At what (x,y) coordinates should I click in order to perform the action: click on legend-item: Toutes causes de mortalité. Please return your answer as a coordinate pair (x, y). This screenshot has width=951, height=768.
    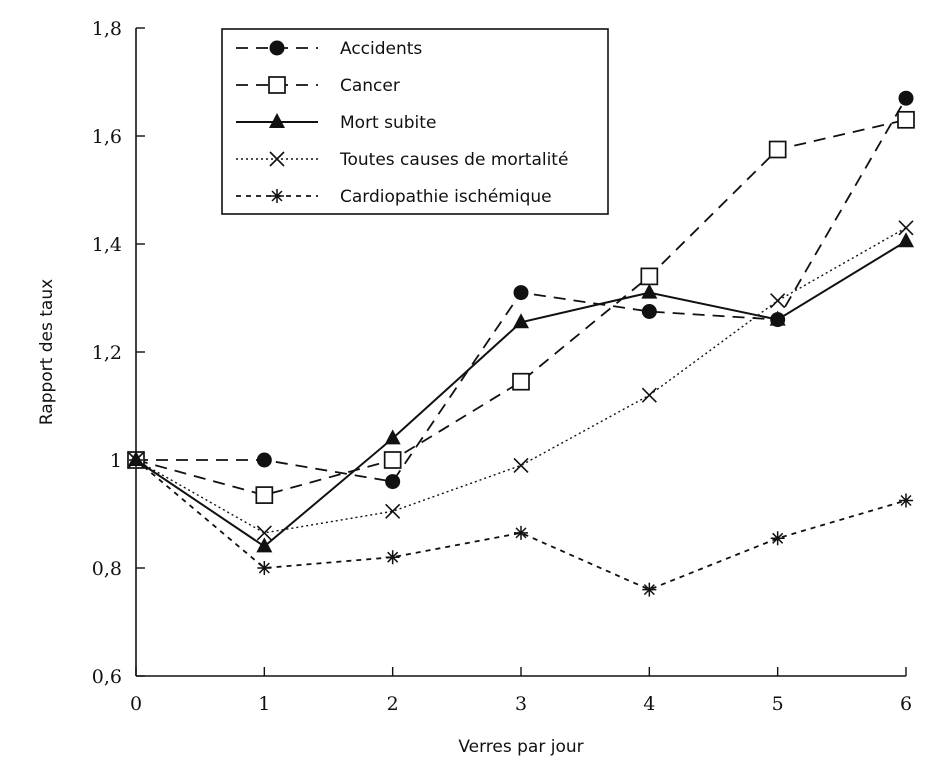
    Looking at the image, I should click on (402, 160).